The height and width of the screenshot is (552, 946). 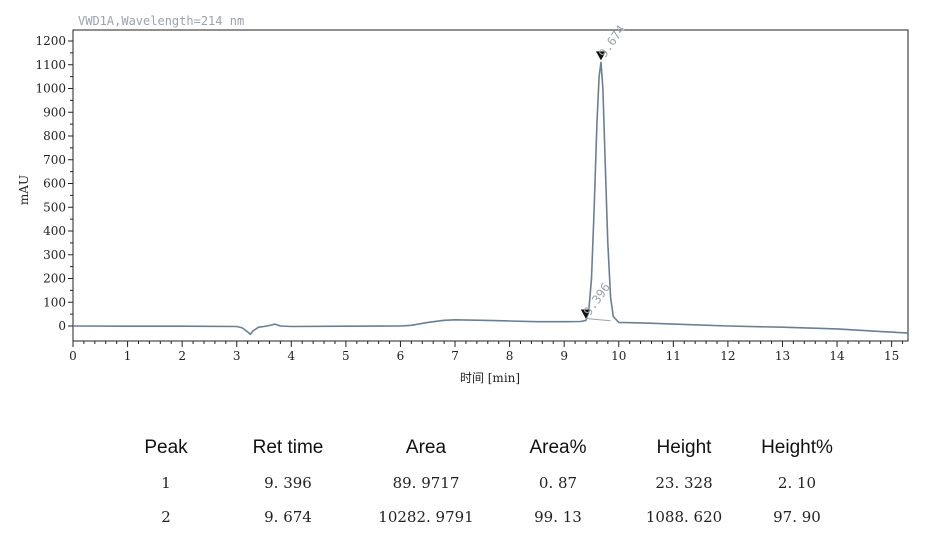 I want to click on y-tick-label: 300, so click(x=54, y=255).